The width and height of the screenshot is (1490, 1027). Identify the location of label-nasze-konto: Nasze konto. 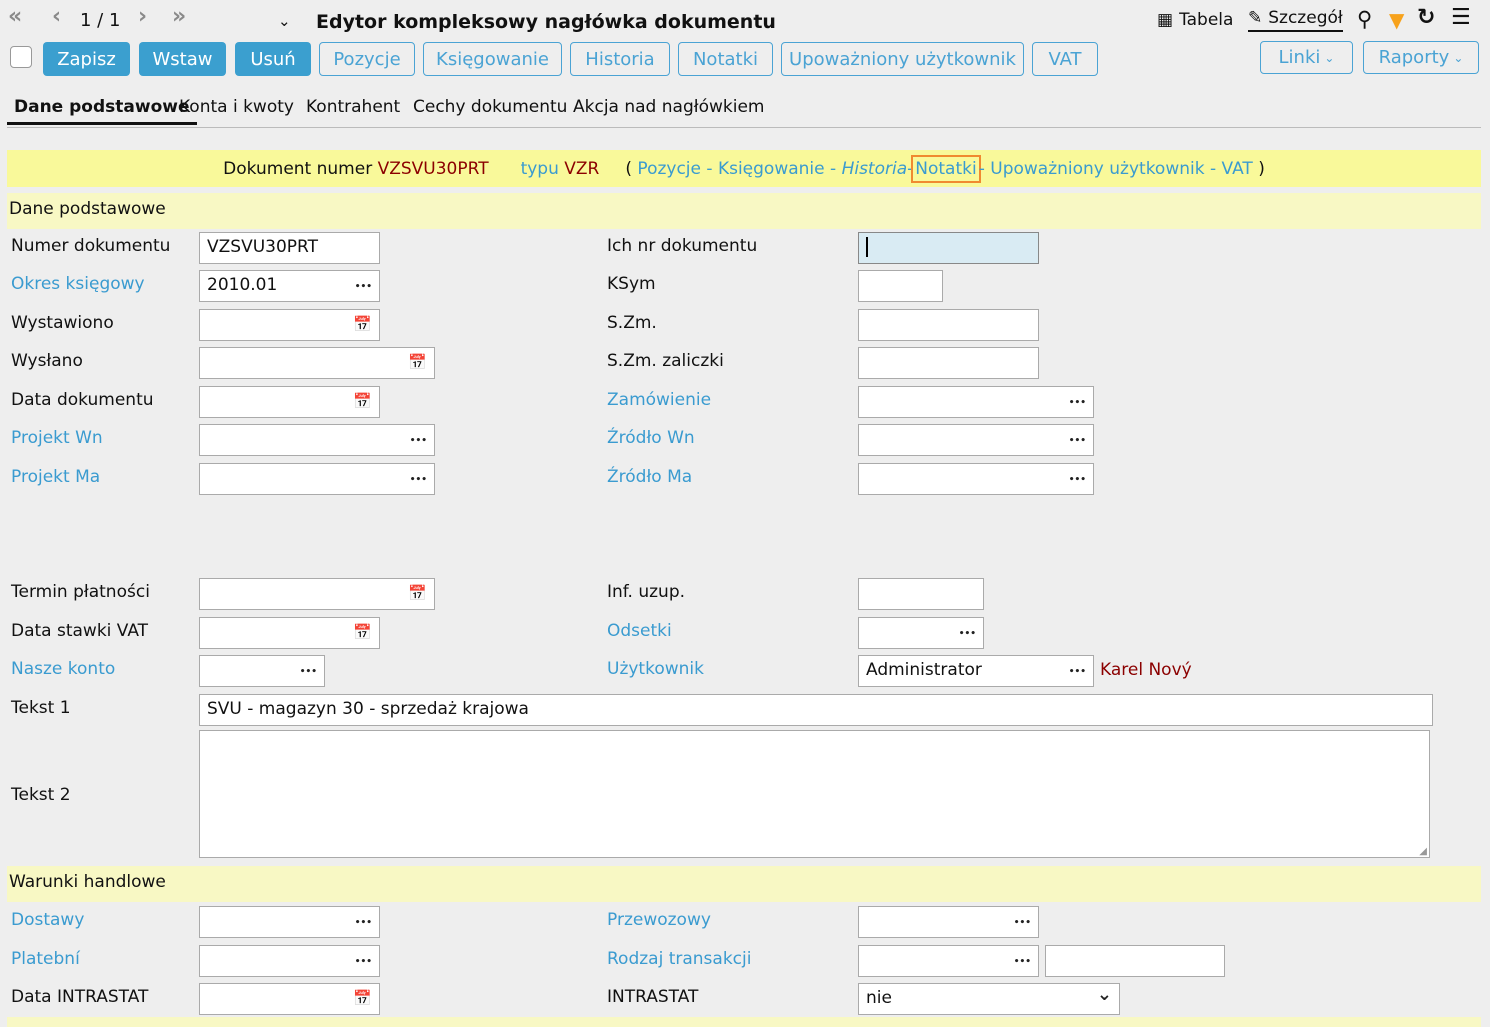
(63, 669).